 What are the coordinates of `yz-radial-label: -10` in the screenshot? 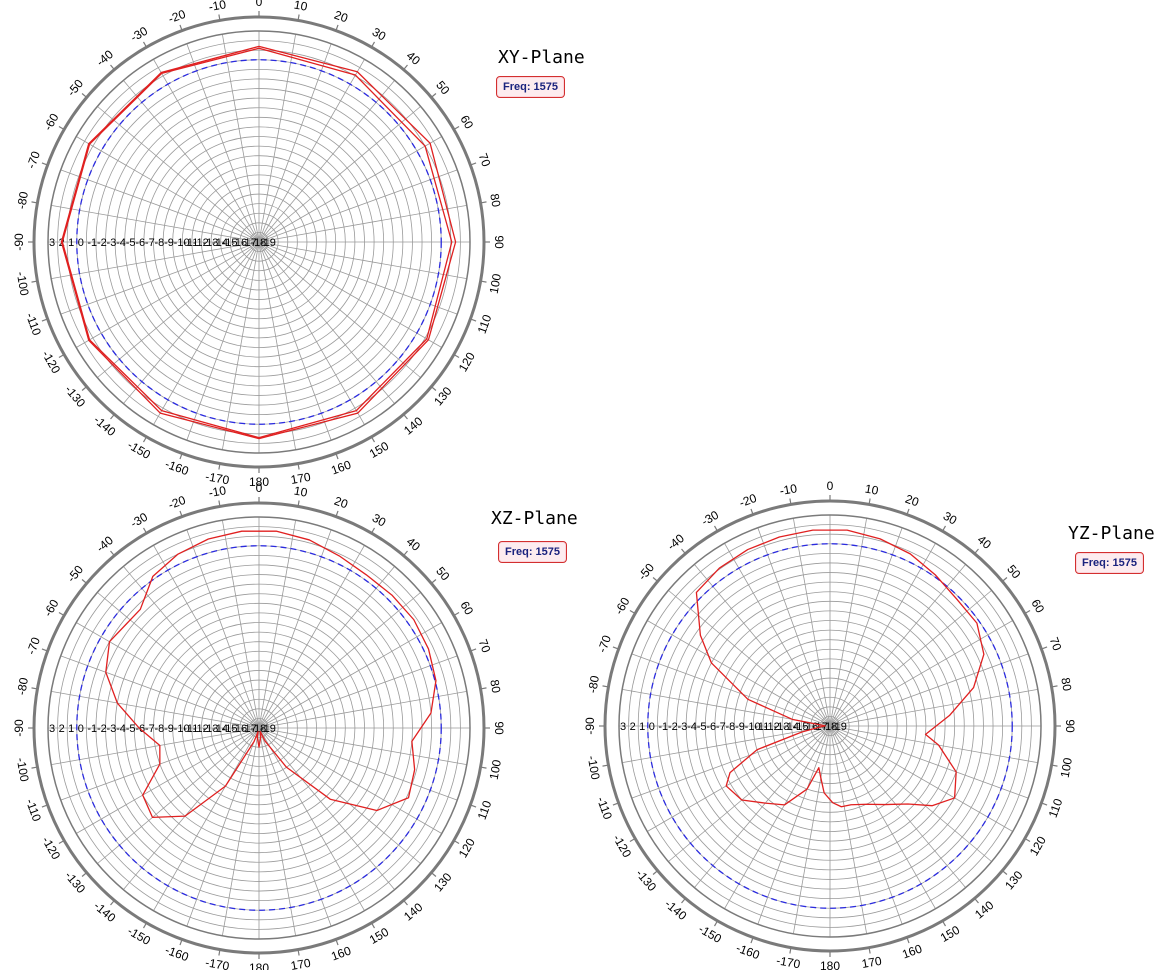 It's located at (753, 727).